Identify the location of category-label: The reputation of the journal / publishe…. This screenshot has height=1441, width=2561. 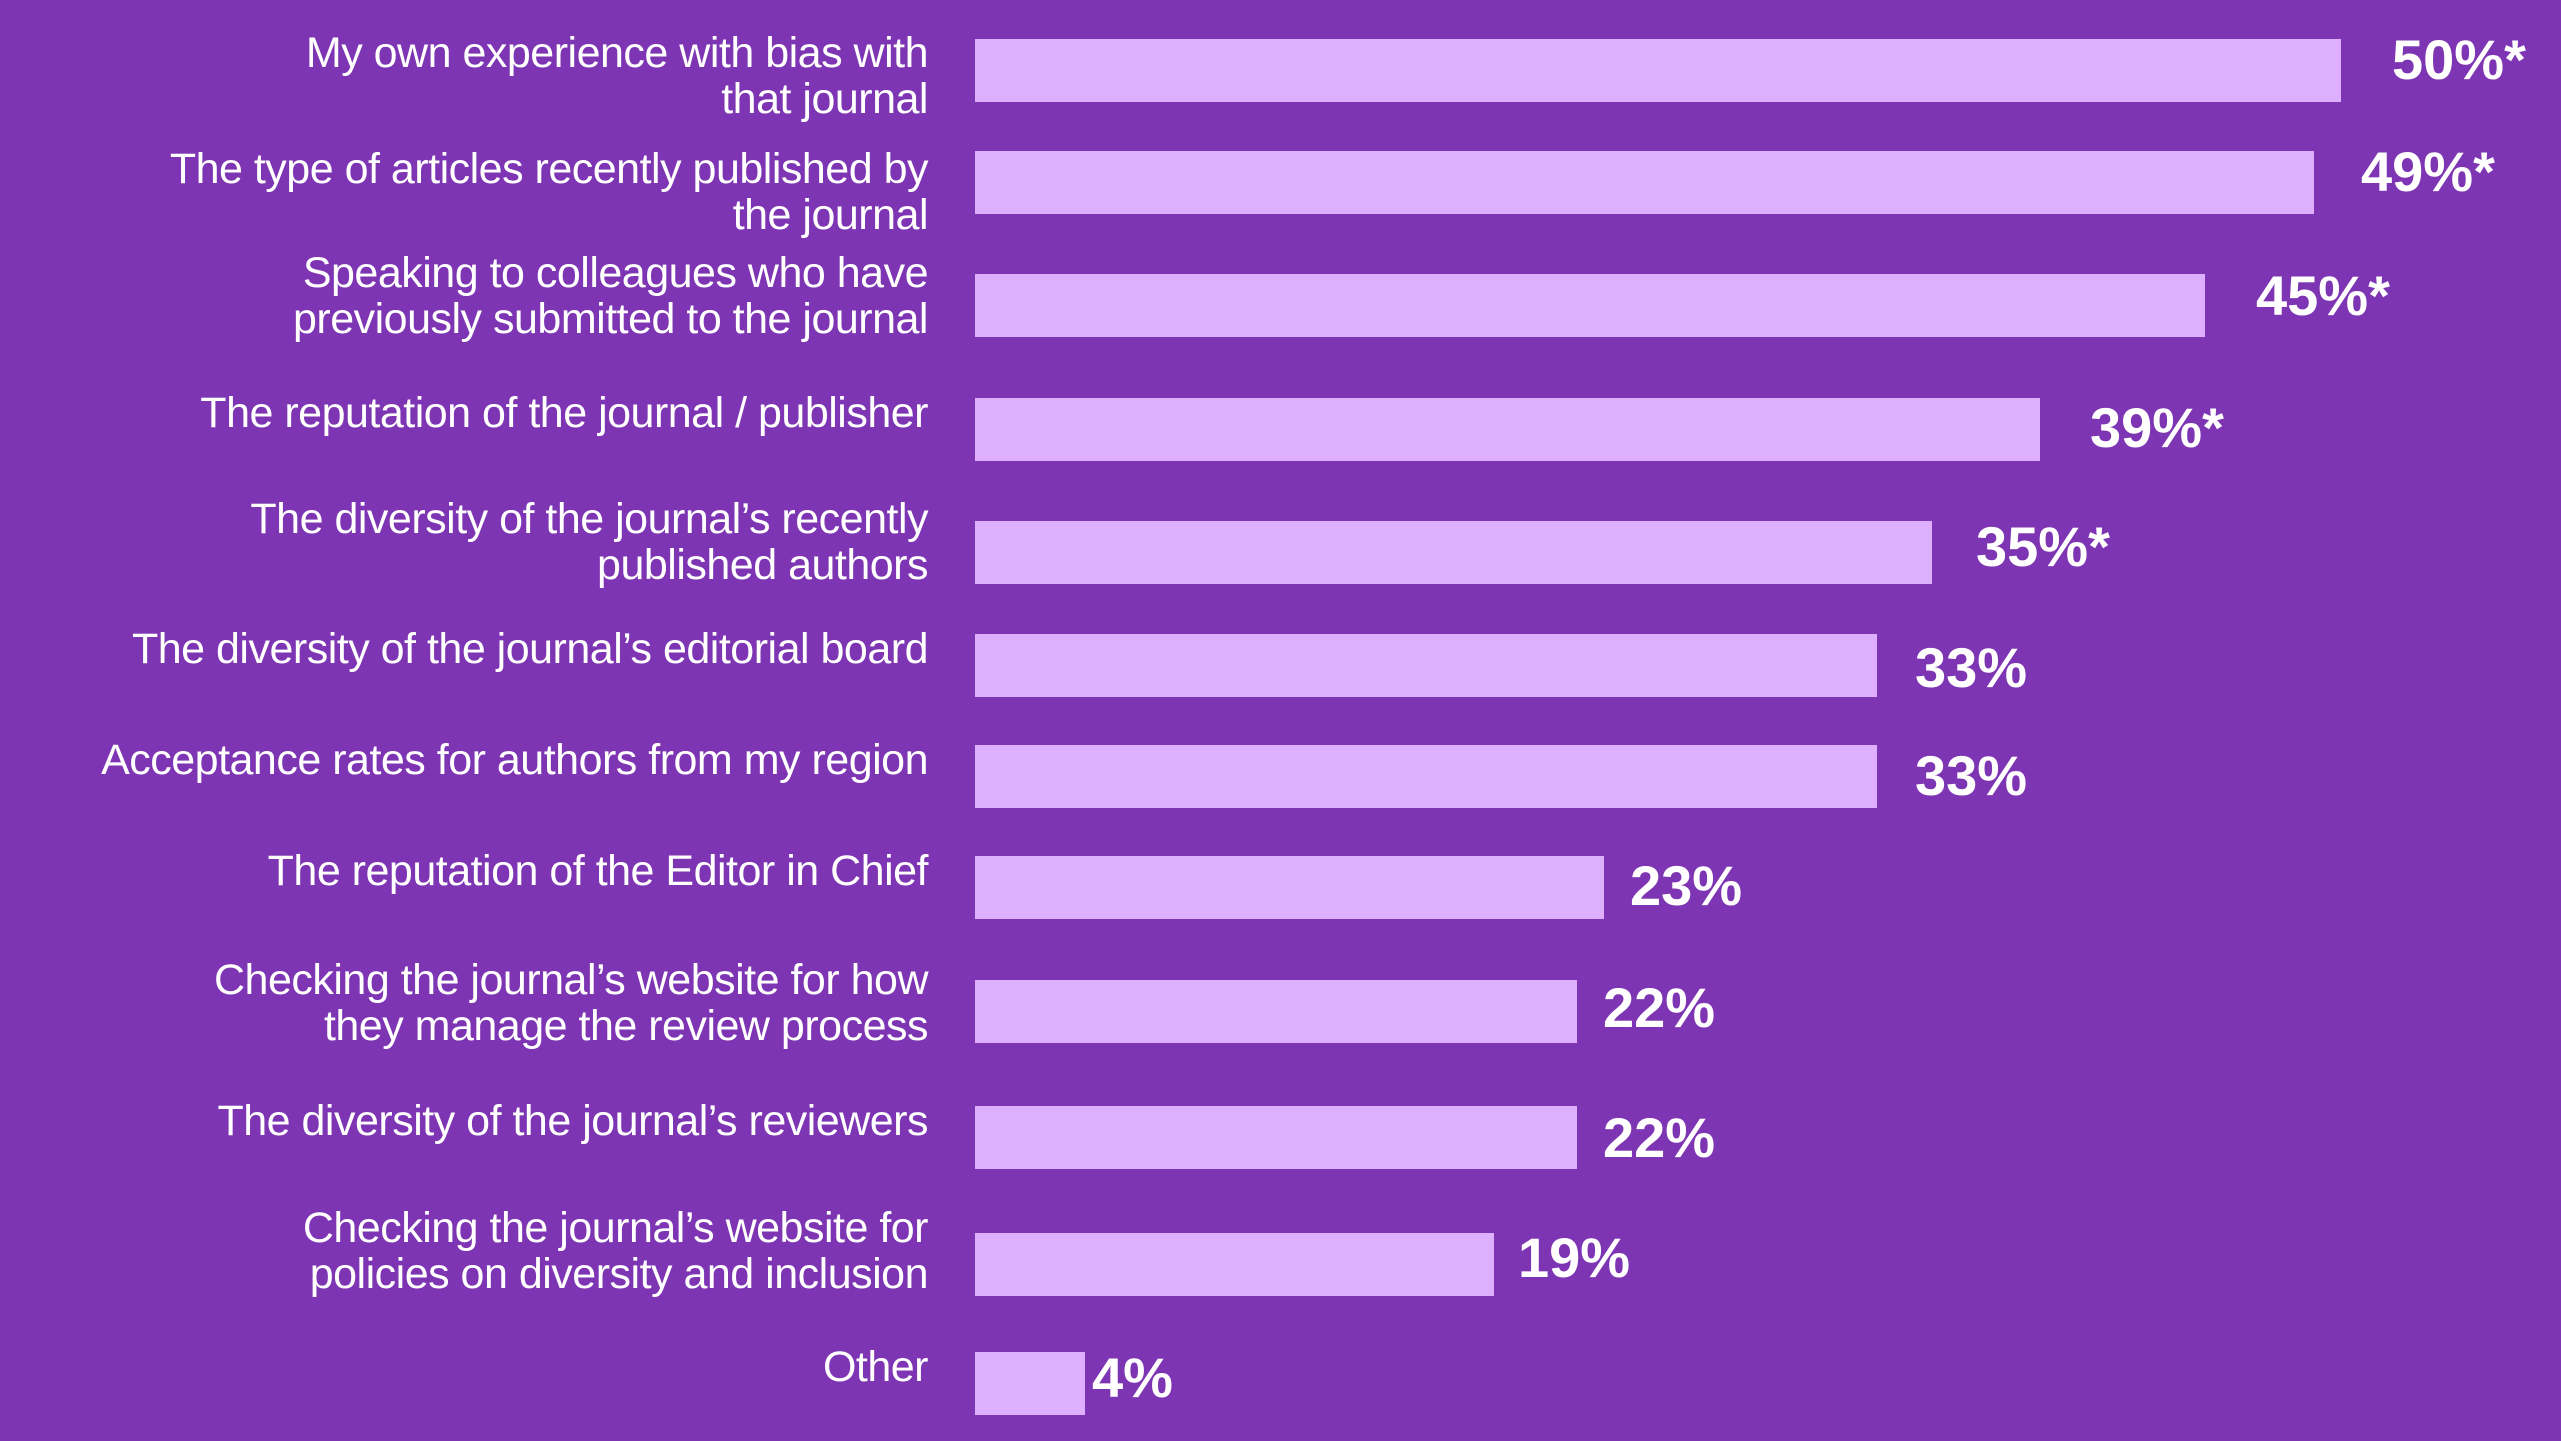
(564, 413).